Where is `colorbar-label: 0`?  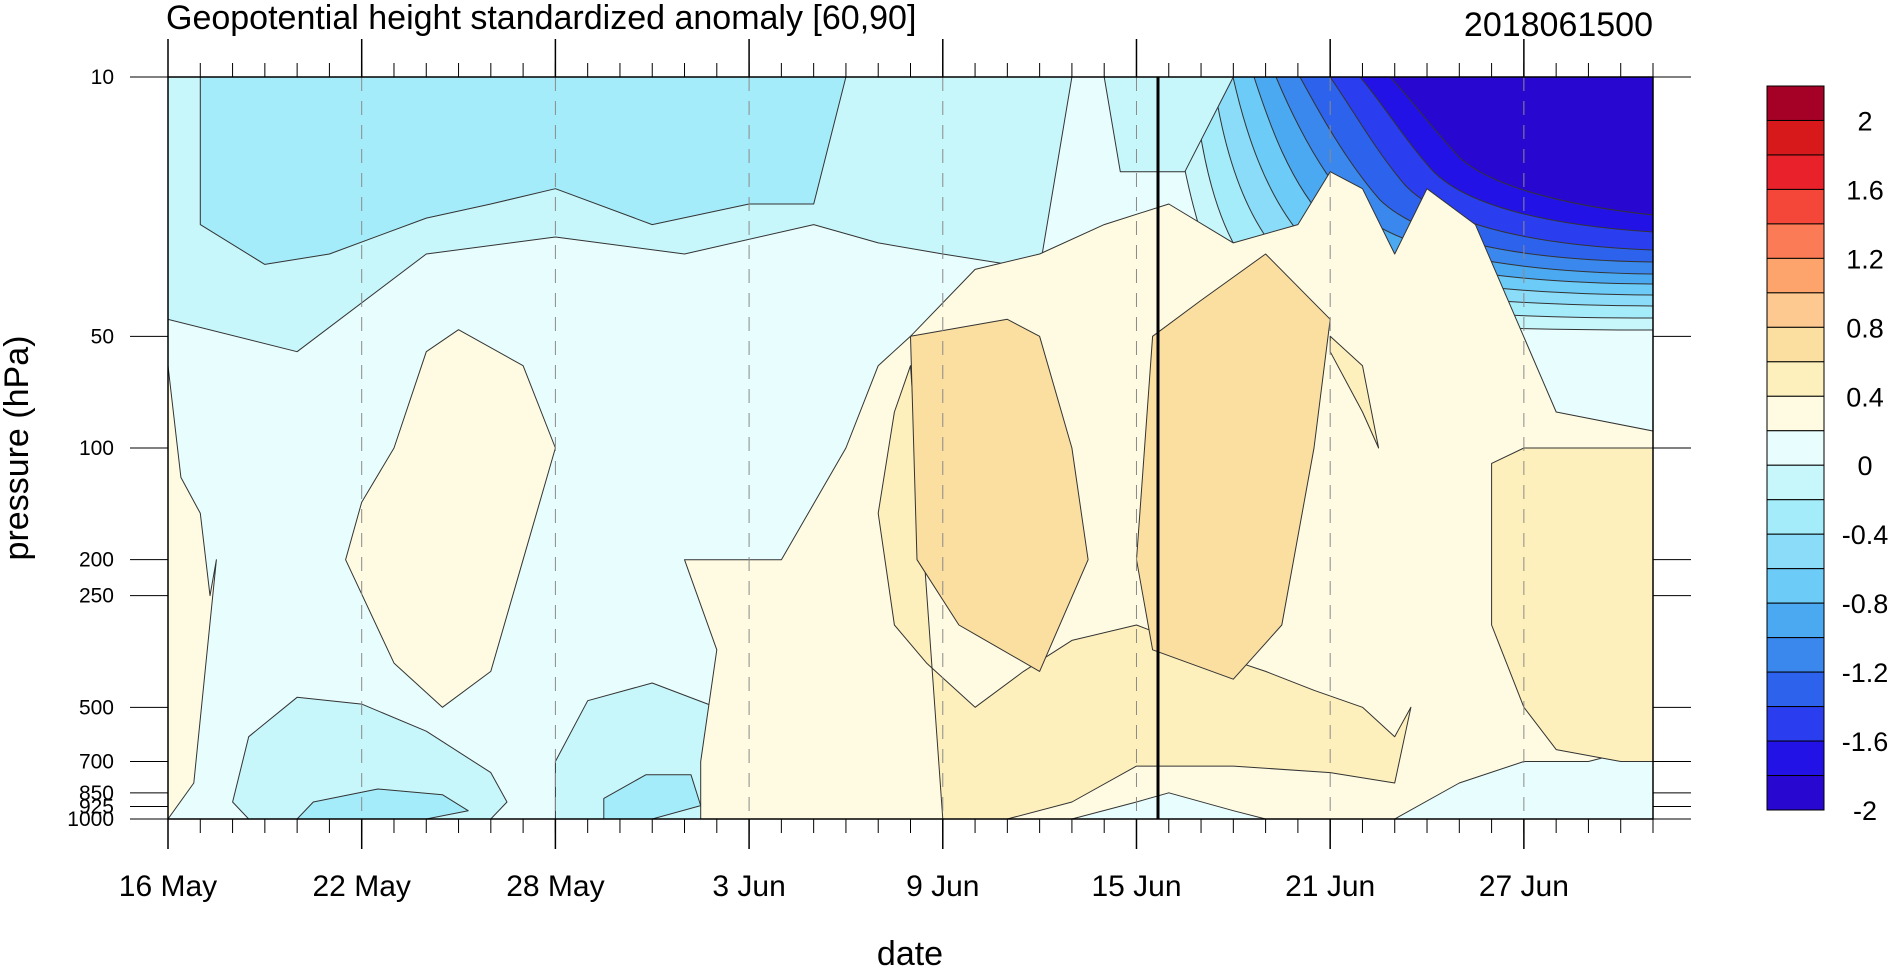
colorbar-label: 0 is located at coordinates (1864, 466).